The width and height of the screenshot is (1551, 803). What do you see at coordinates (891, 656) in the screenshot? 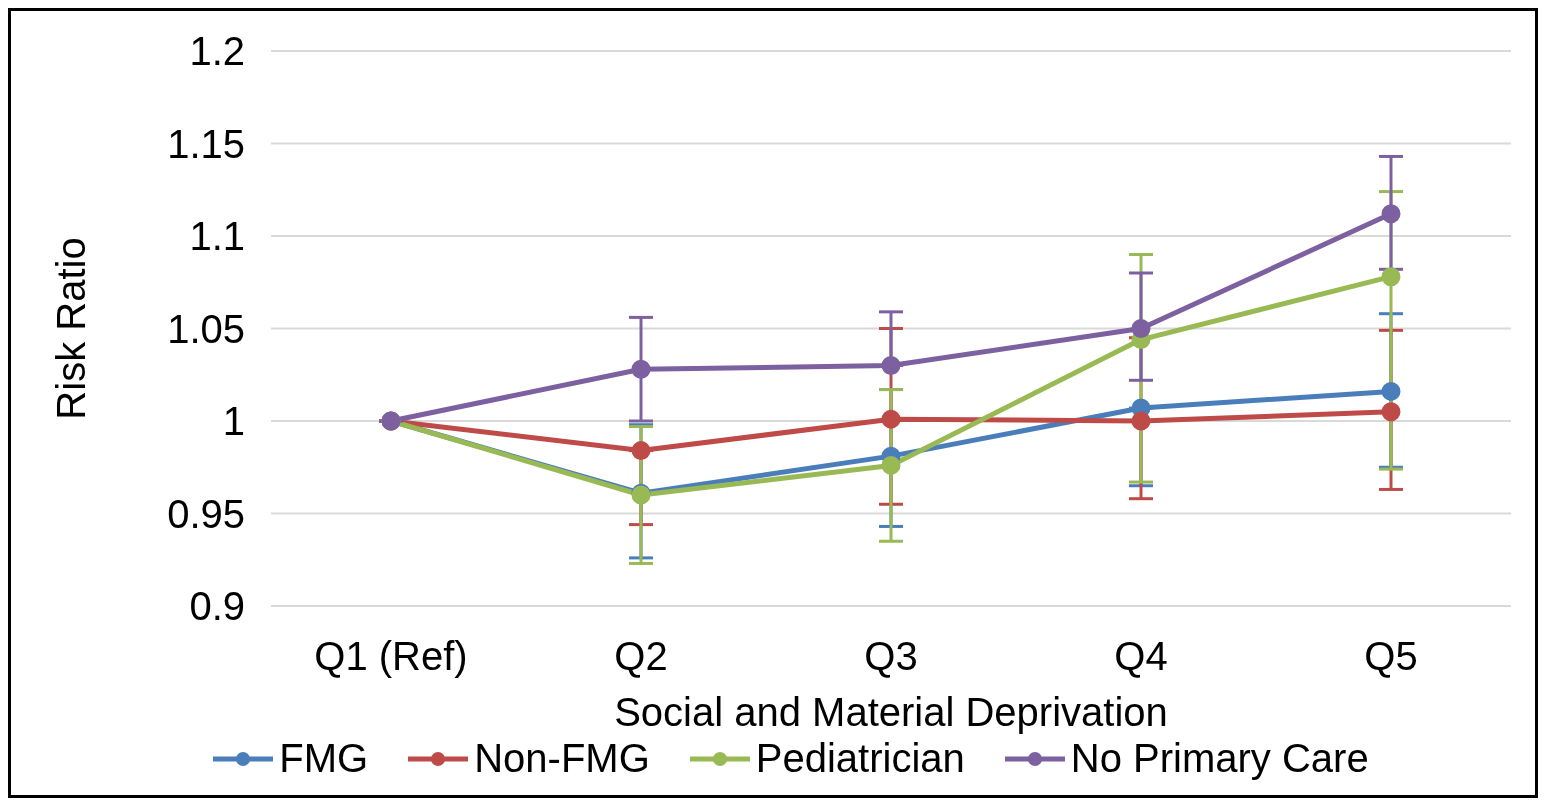
I see `x-tick-label: Q3` at bounding box center [891, 656].